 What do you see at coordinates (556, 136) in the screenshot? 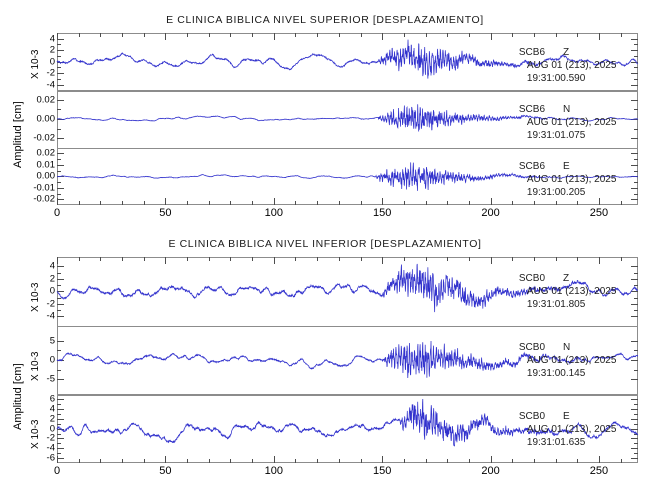
I see `trace-time-label: 19:31:01.075` at bounding box center [556, 136].